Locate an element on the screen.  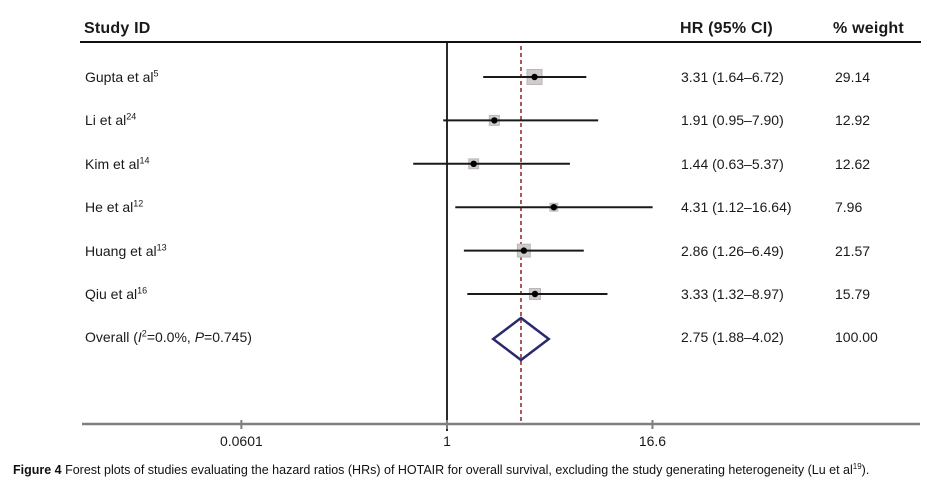
overall-label-part: =0.745) is located at coordinates (228, 337).